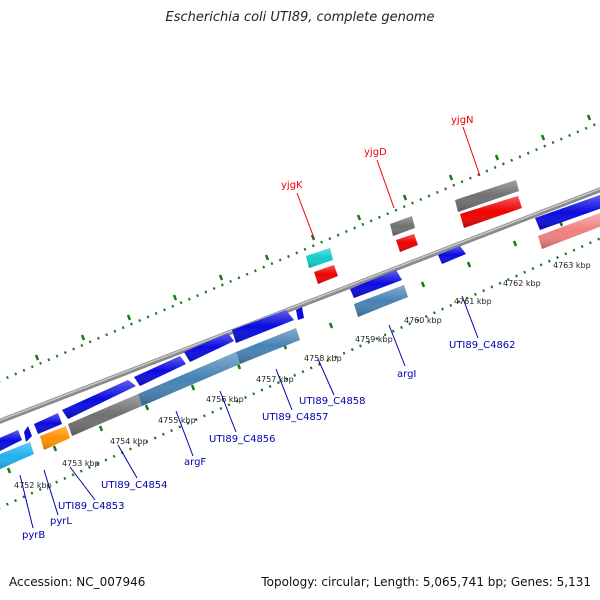 The image size is (600, 600). Describe the element at coordinates (300, 313) in the screenshot. I see `cds-c4858-upper` at that location.